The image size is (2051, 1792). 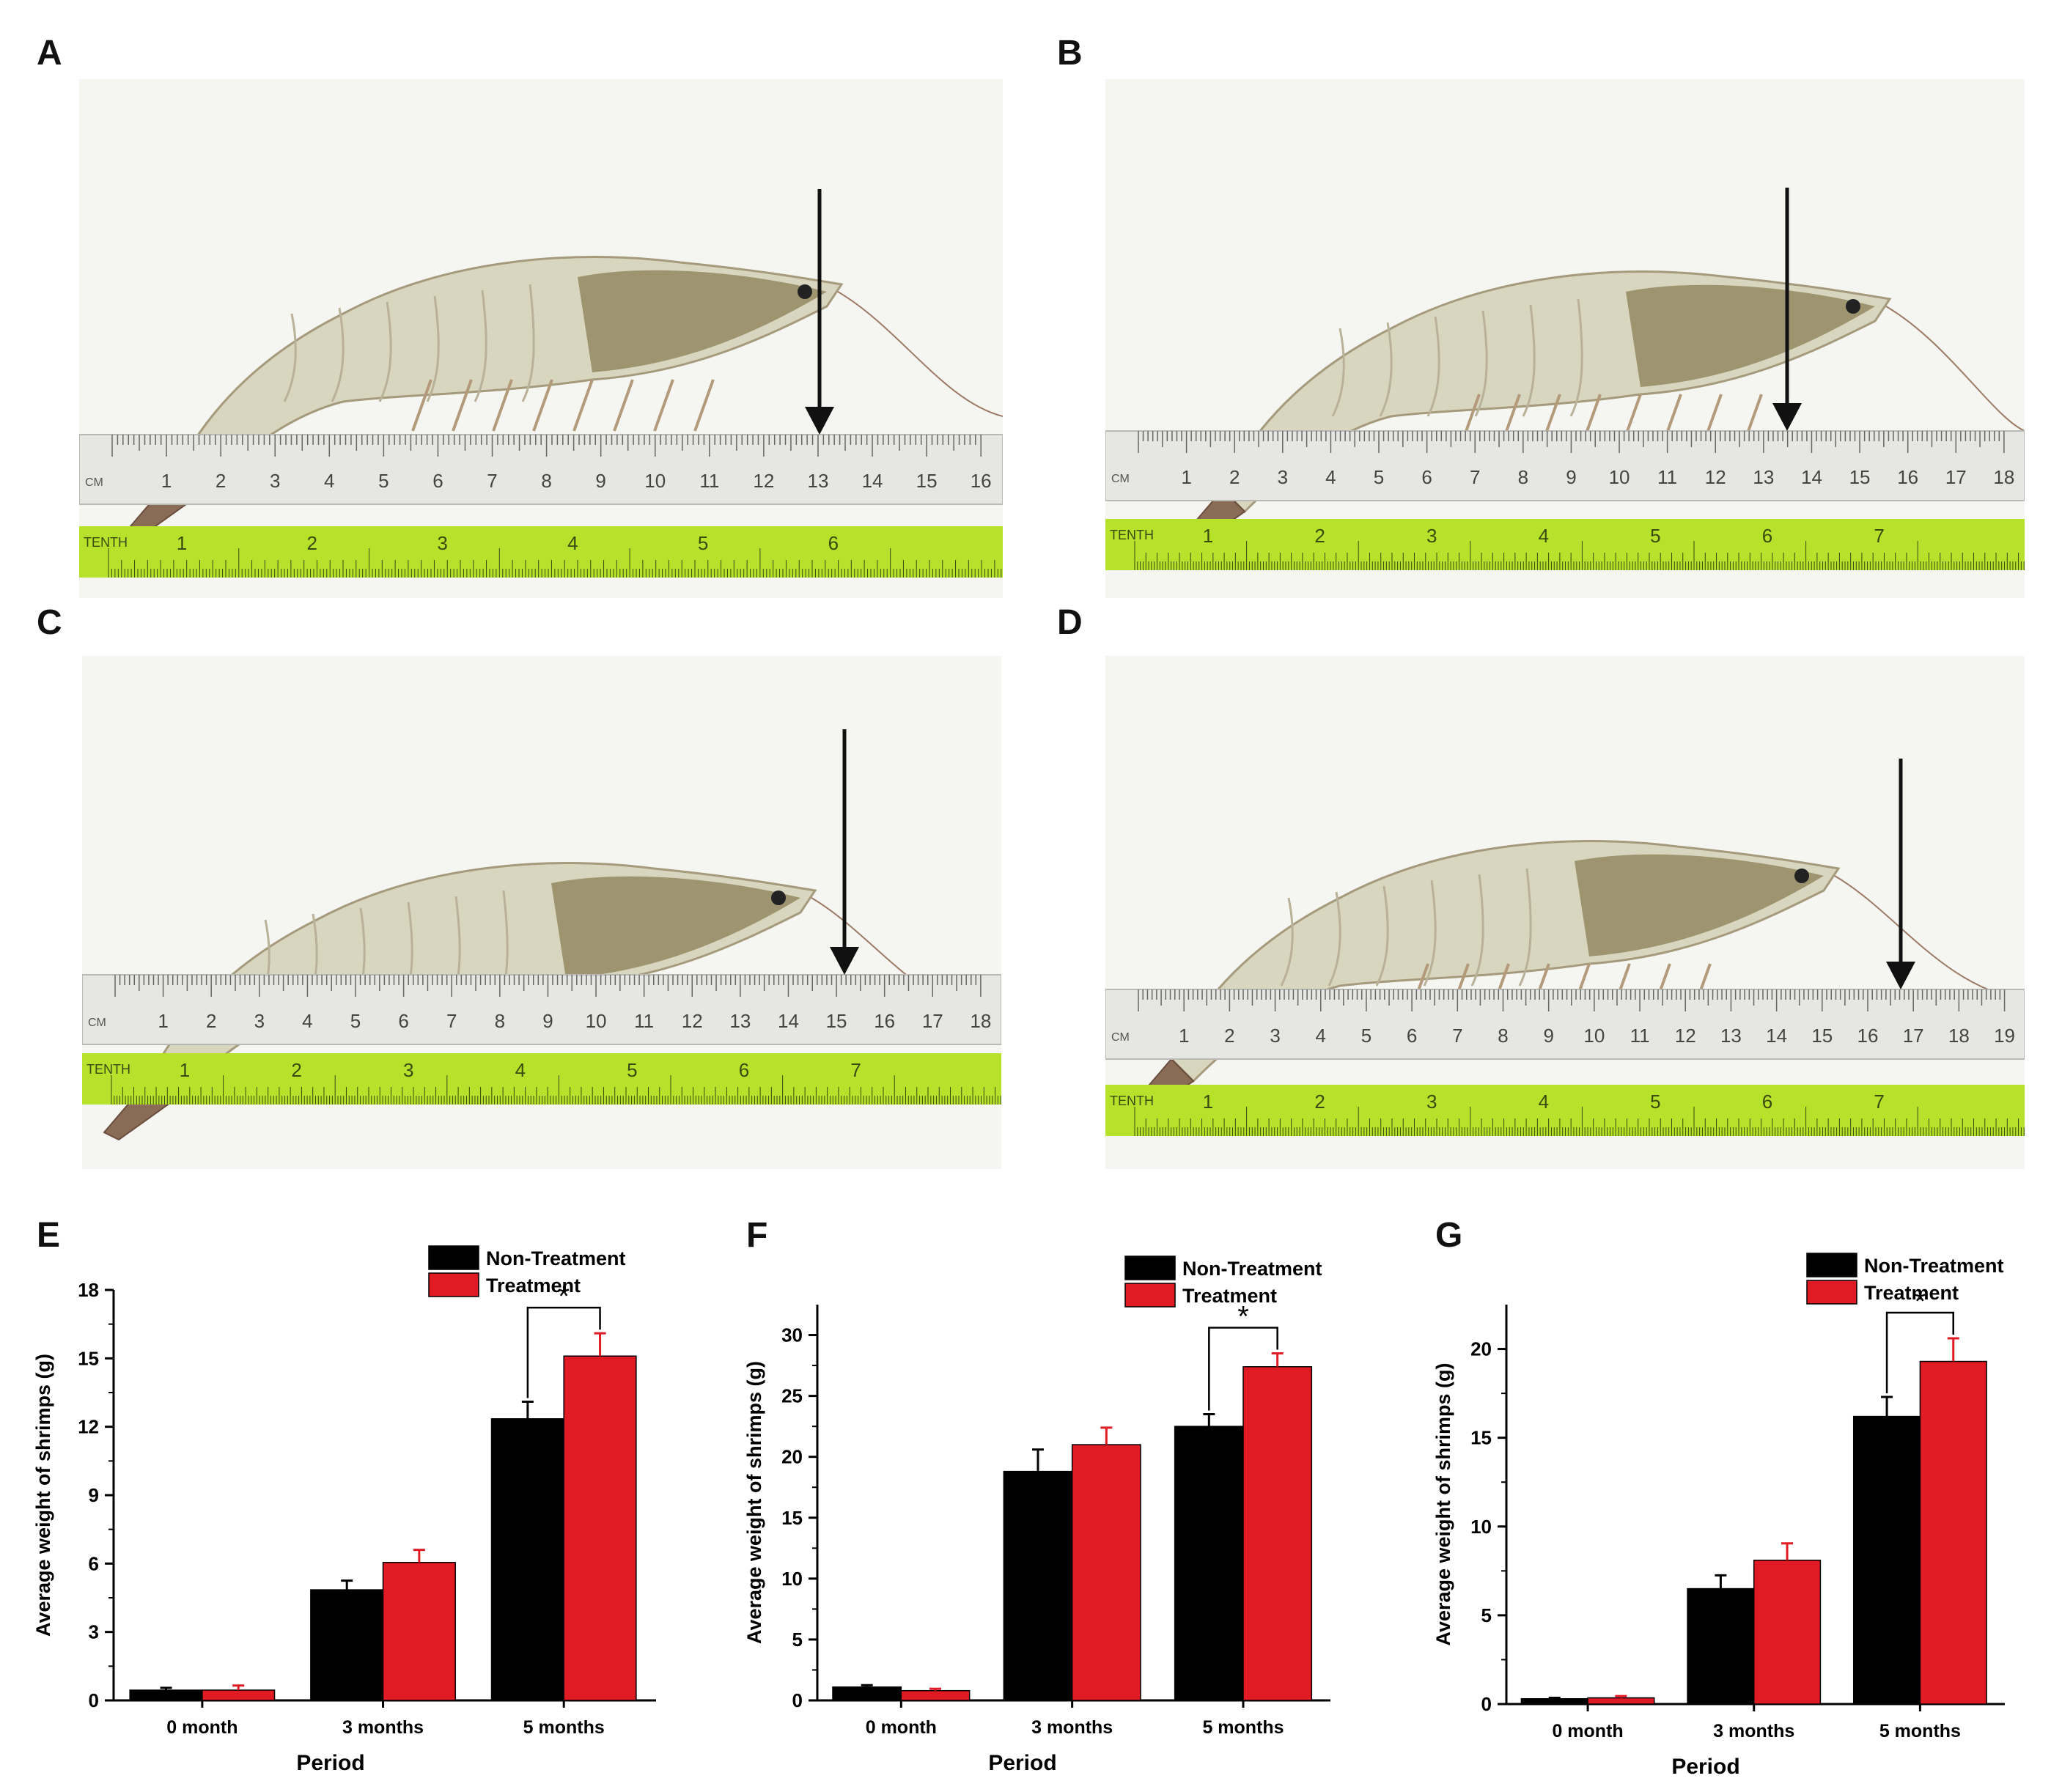 I want to click on shrimp-head, so click(x=675, y=927).